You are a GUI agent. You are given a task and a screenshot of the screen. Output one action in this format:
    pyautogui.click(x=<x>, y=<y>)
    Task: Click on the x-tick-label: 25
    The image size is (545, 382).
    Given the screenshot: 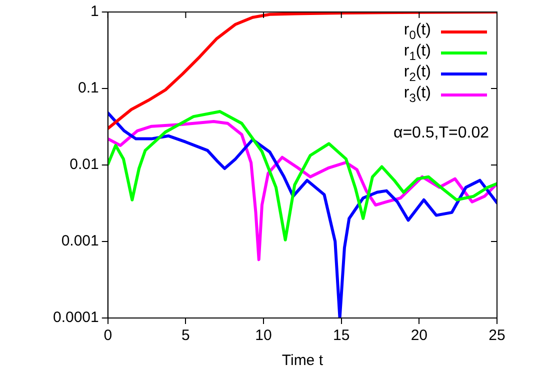 What is the action you would take?
    pyautogui.click(x=497, y=335)
    